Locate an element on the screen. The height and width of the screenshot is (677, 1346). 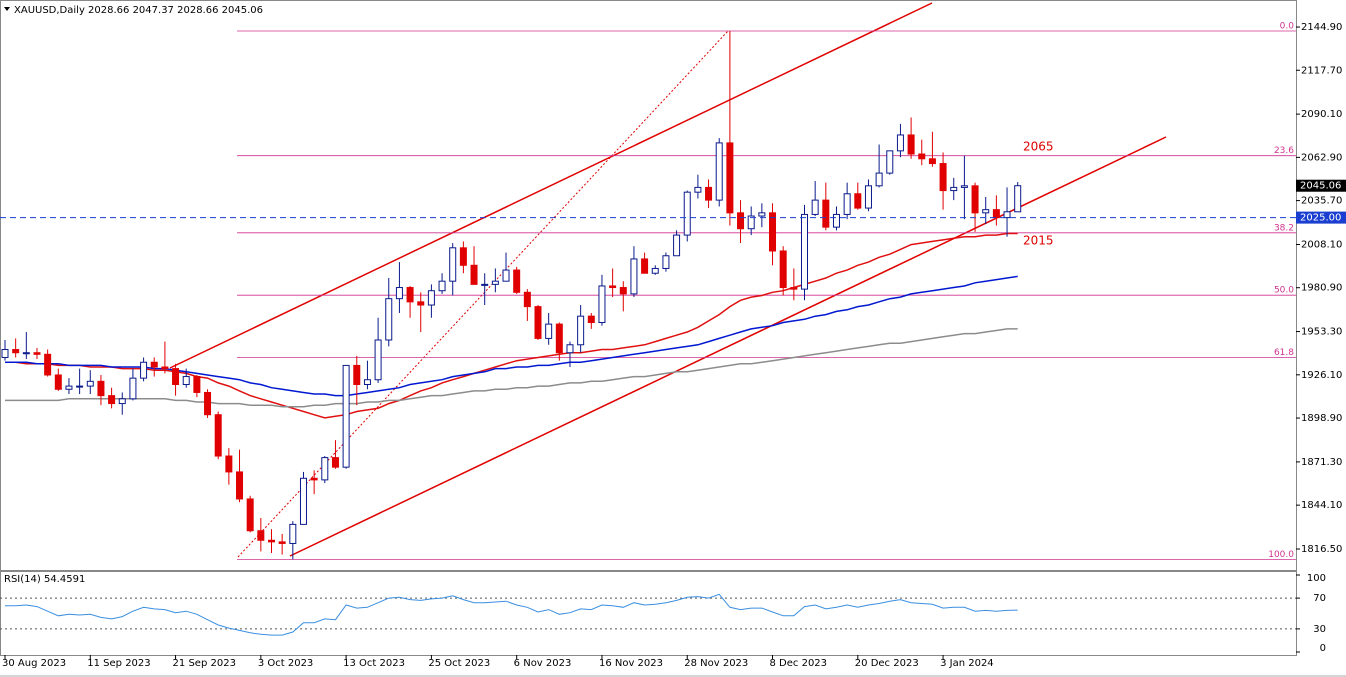
y-tick-label: 2117.70 is located at coordinates (1321, 70).